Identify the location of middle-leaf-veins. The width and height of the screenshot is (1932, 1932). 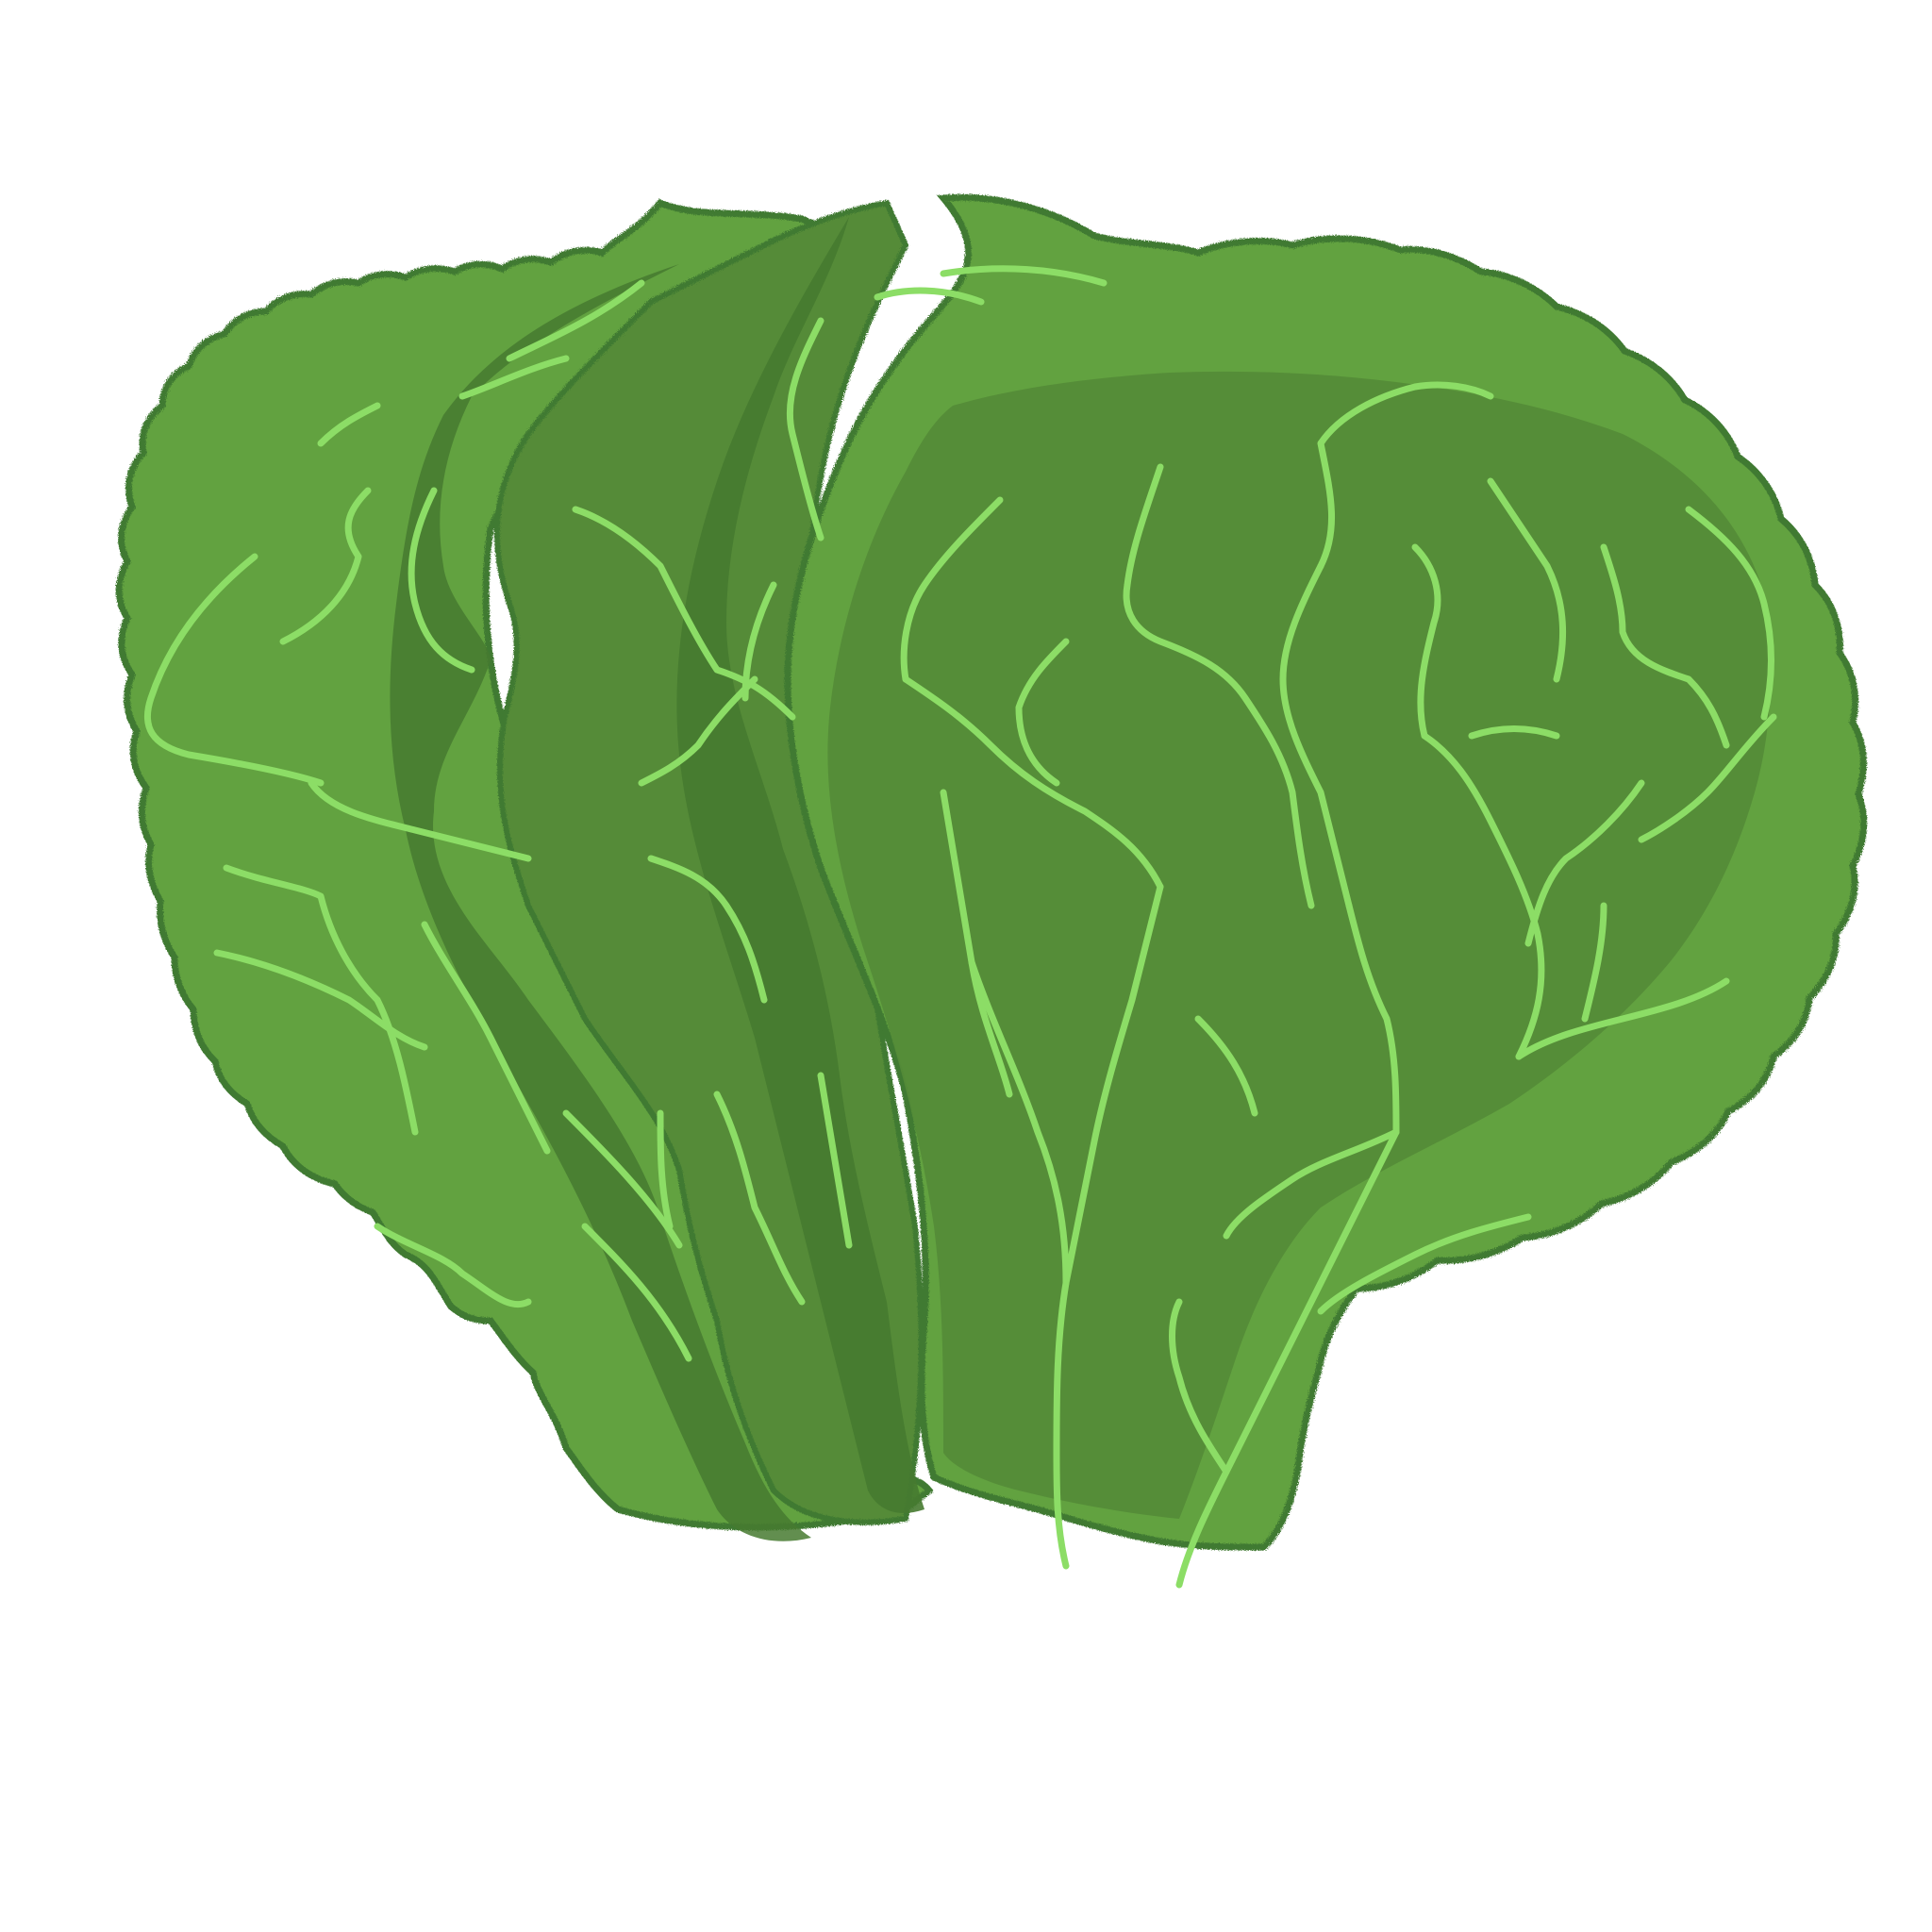
(840, 785).